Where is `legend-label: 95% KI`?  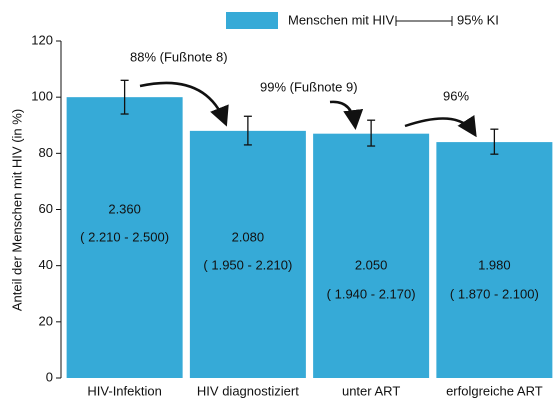
legend-label: 95% KI is located at coordinates (478, 19).